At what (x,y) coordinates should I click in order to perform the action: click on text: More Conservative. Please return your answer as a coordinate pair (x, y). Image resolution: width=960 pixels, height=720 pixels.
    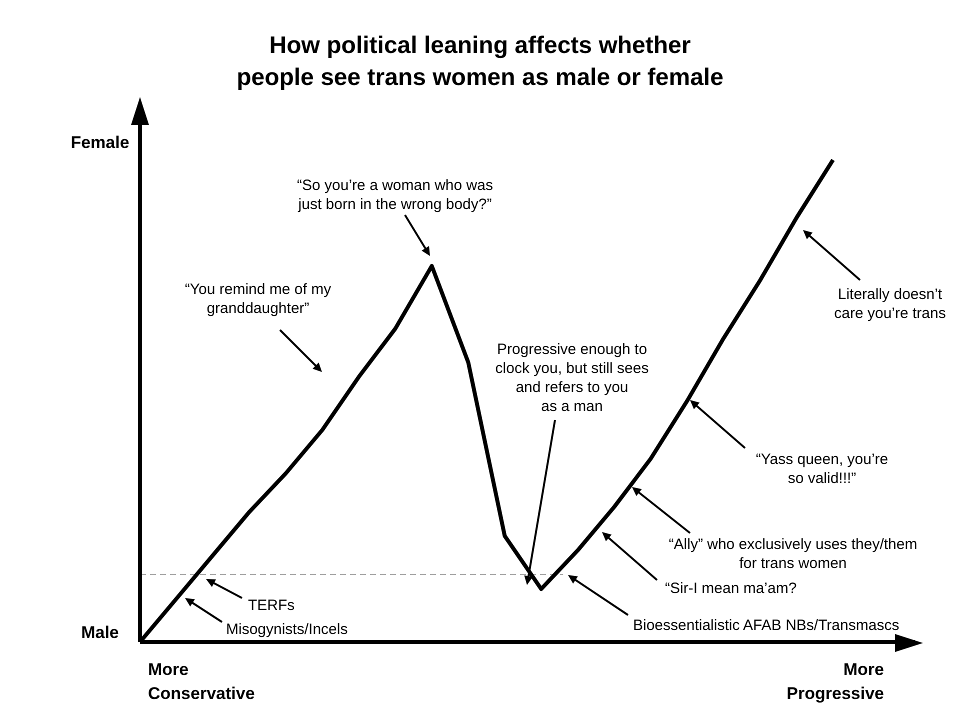
    Looking at the image, I should click on (201, 681).